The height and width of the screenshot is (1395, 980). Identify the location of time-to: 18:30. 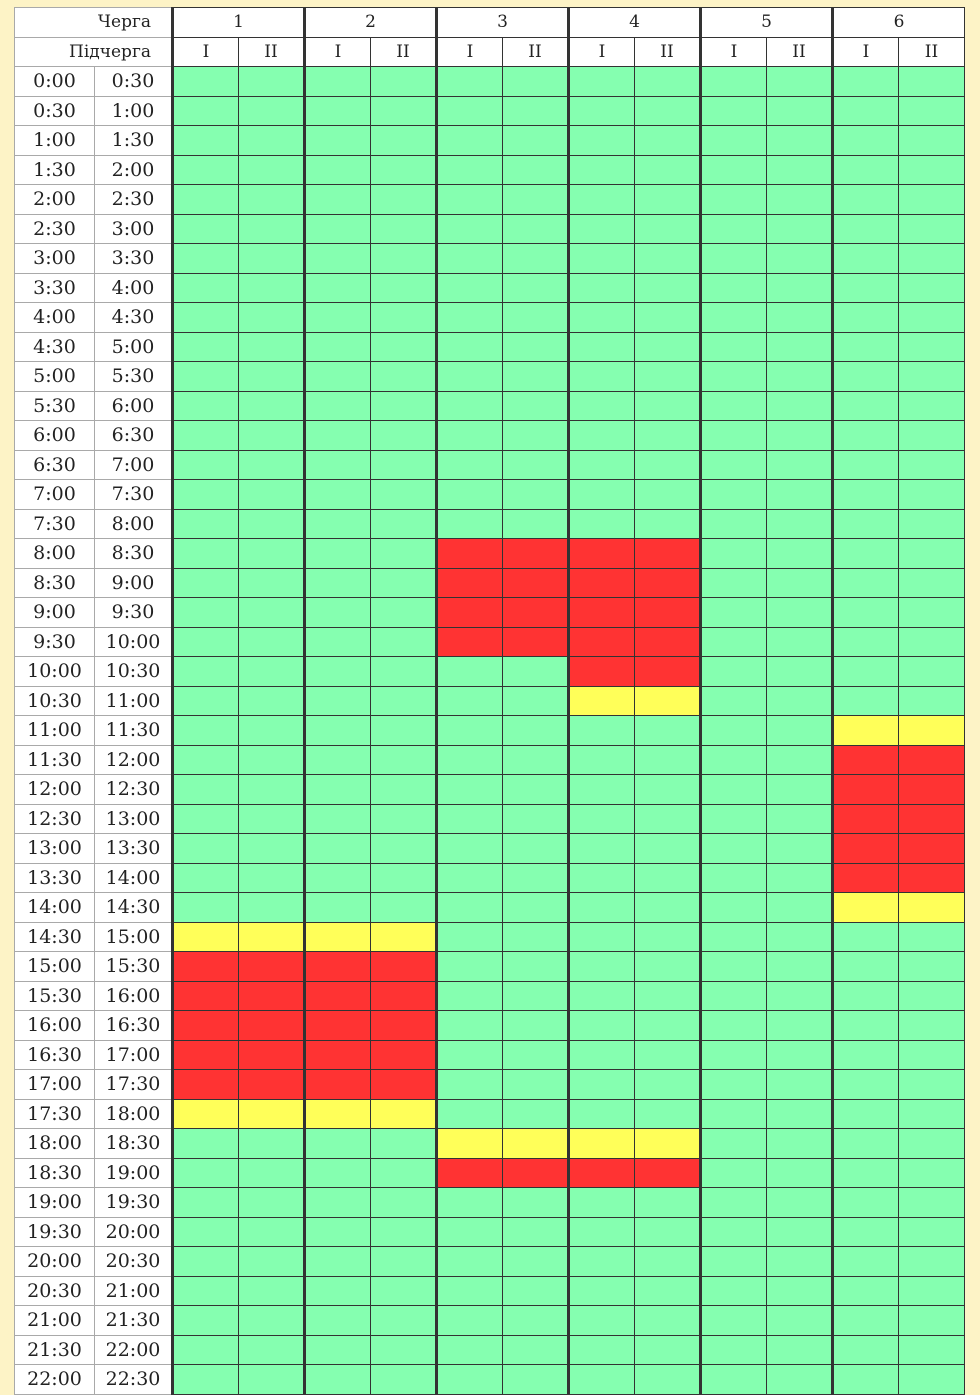
(133, 1143).